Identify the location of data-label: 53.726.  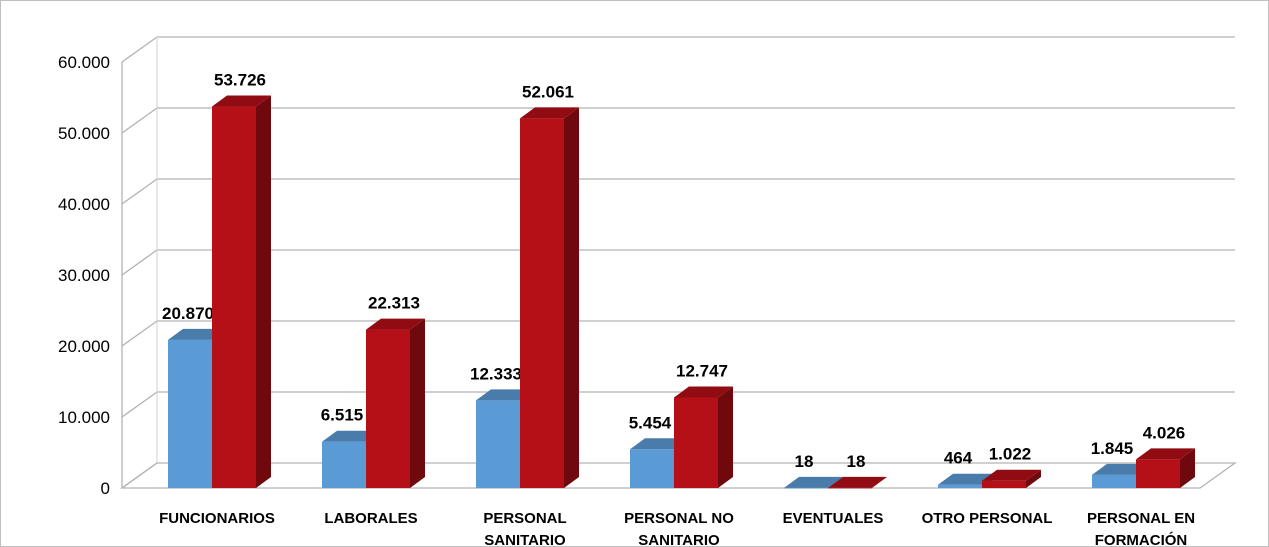
(240, 80).